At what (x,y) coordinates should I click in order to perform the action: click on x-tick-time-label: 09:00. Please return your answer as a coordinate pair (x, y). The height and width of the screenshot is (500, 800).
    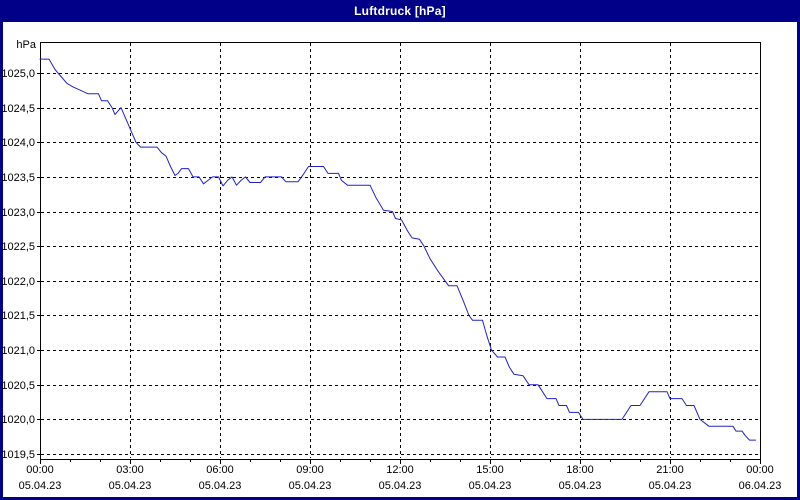
    Looking at the image, I should click on (310, 470).